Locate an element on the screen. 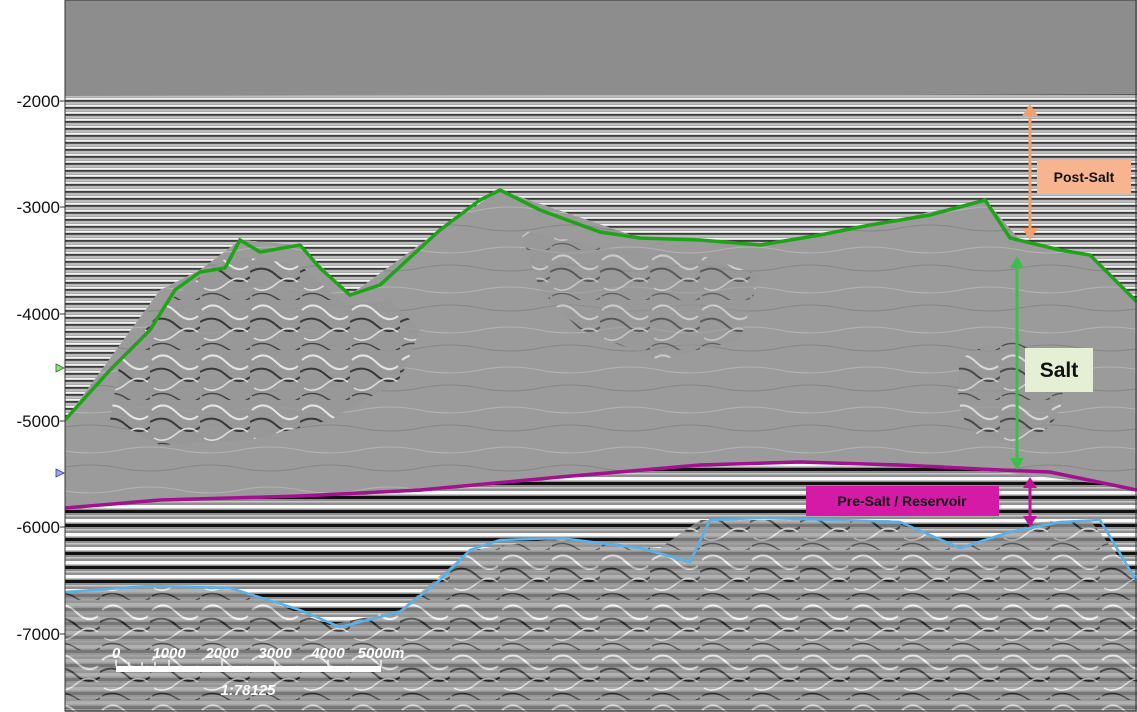 This screenshot has width=1137, height=712. post-salt-label-box is located at coordinates (1084, 177).